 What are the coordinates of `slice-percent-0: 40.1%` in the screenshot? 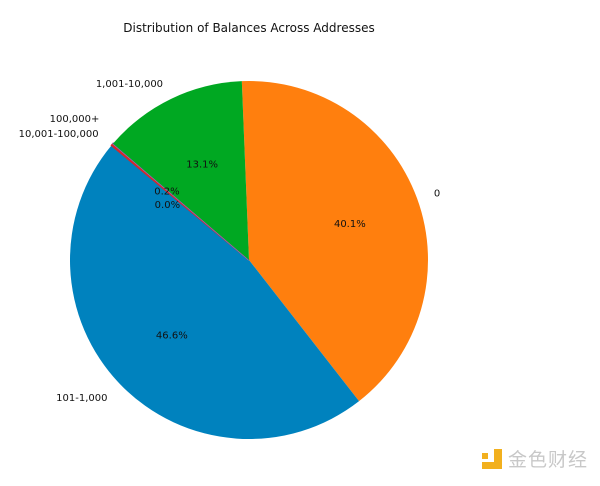 It's located at (350, 224).